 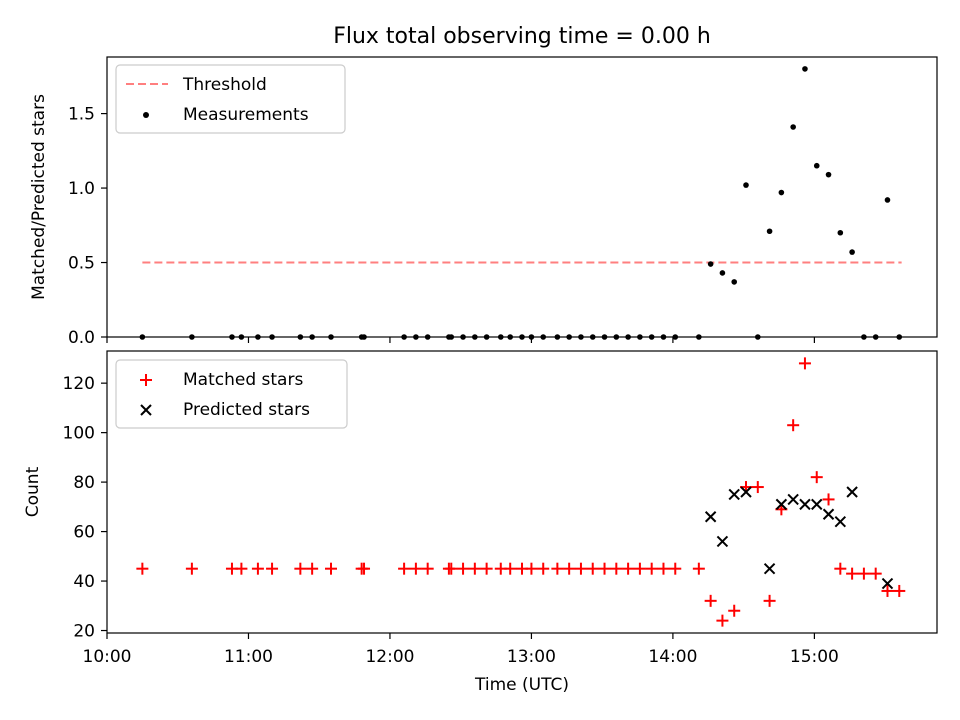 What do you see at coordinates (522, 36) in the screenshot?
I see `chart-title: Flux total observing time = 0.00 h` at bounding box center [522, 36].